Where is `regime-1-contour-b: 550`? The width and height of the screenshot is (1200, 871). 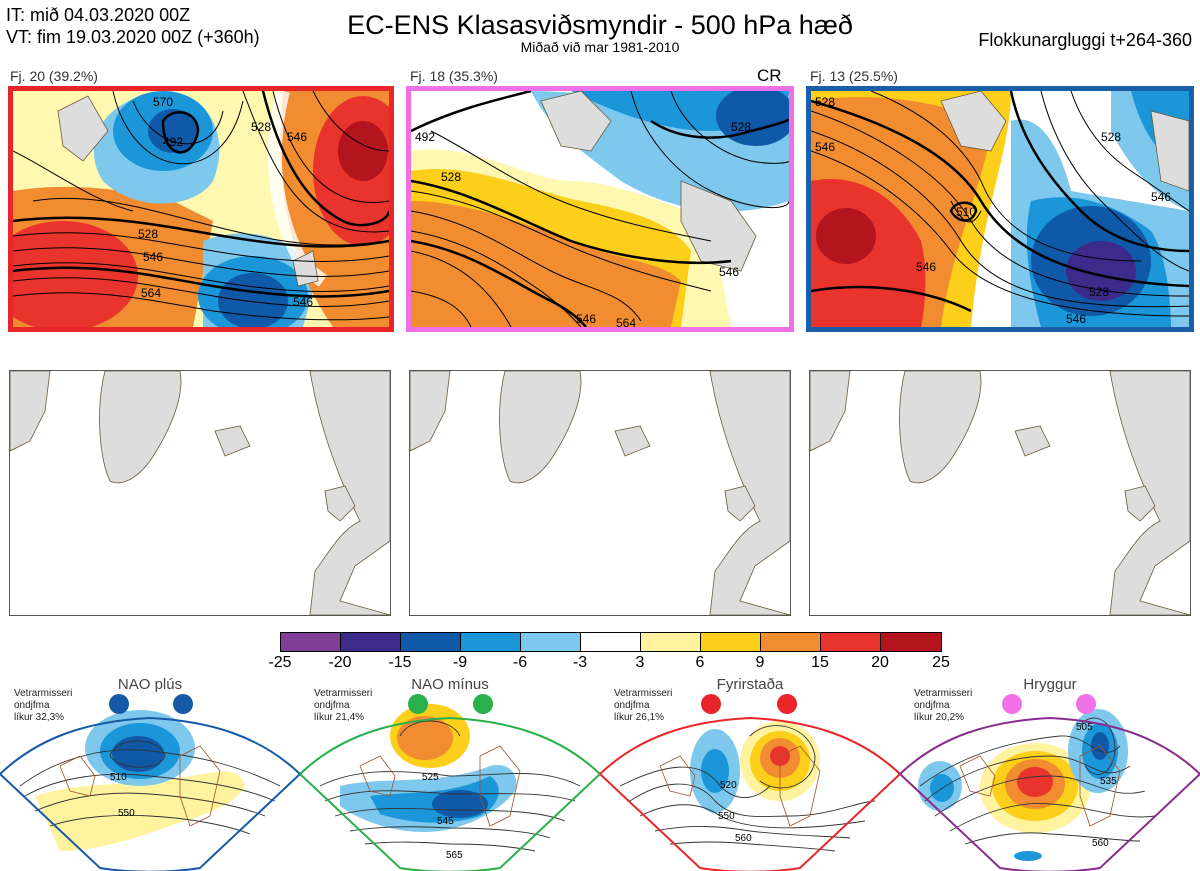
regime-1-contour-b: 550 is located at coordinates (126, 813).